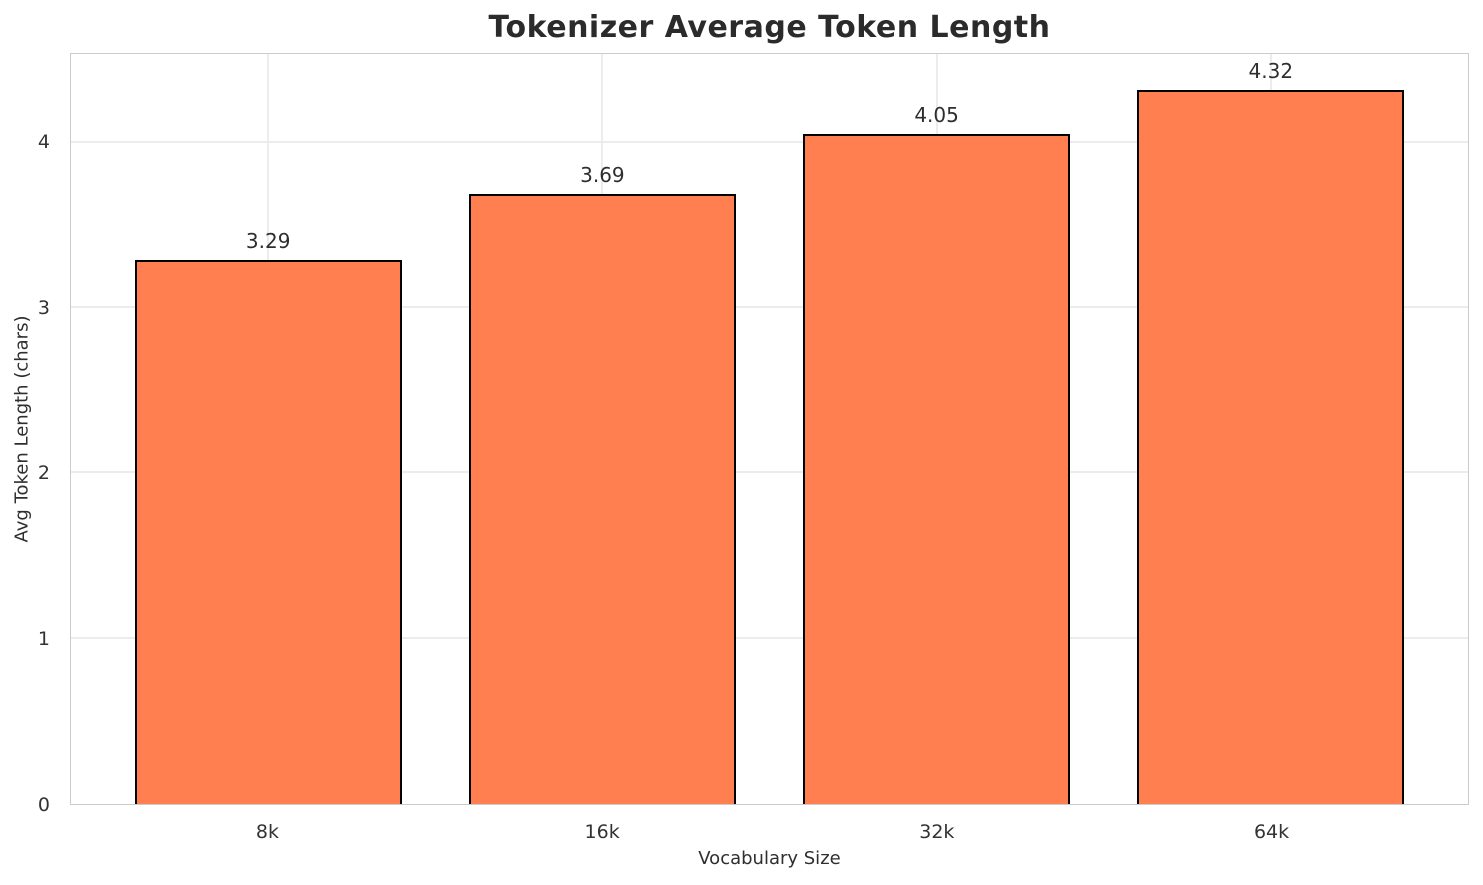 The image size is (1483, 885). I want to click on x-axis-label: Vocabulary Size, so click(769, 858).